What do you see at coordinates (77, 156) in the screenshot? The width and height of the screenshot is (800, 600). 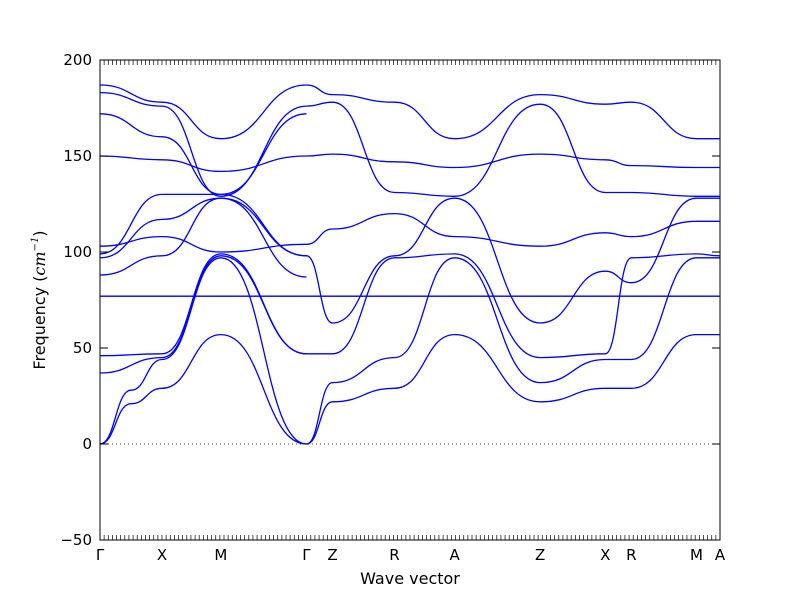 I see `y-tick-label: 150` at bounding box center [77, 156].